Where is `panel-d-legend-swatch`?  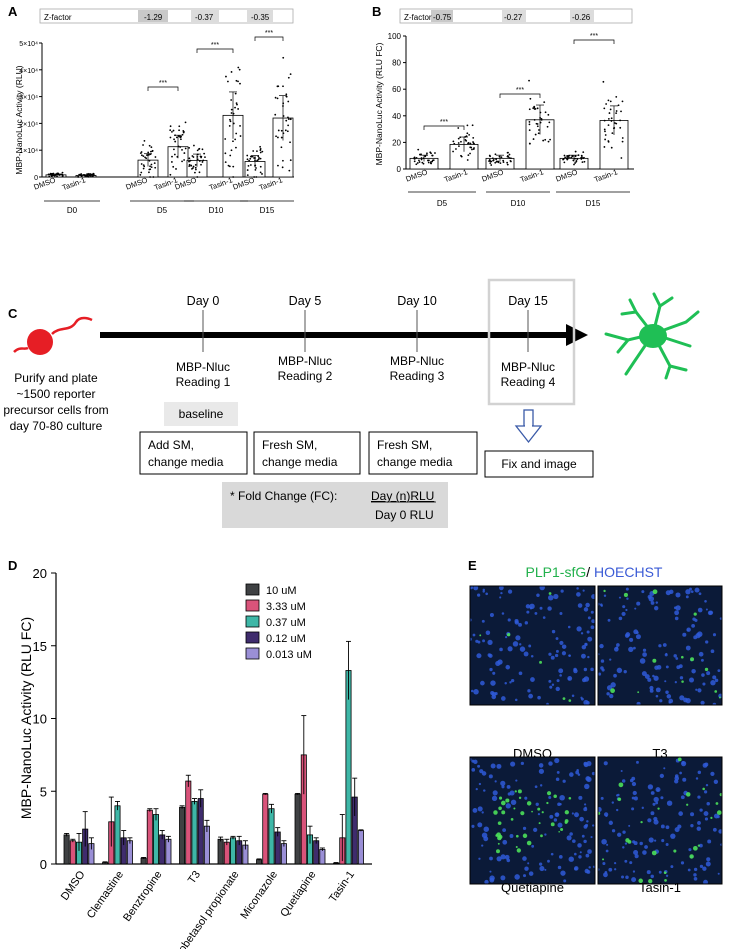 panel-d-legend-swatch is located at coordinates (252, 637).